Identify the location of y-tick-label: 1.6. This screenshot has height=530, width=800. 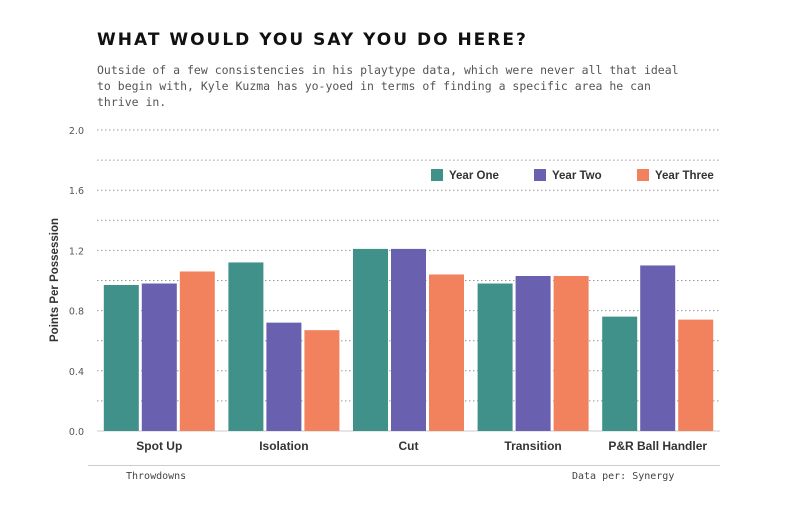
(76, 191).